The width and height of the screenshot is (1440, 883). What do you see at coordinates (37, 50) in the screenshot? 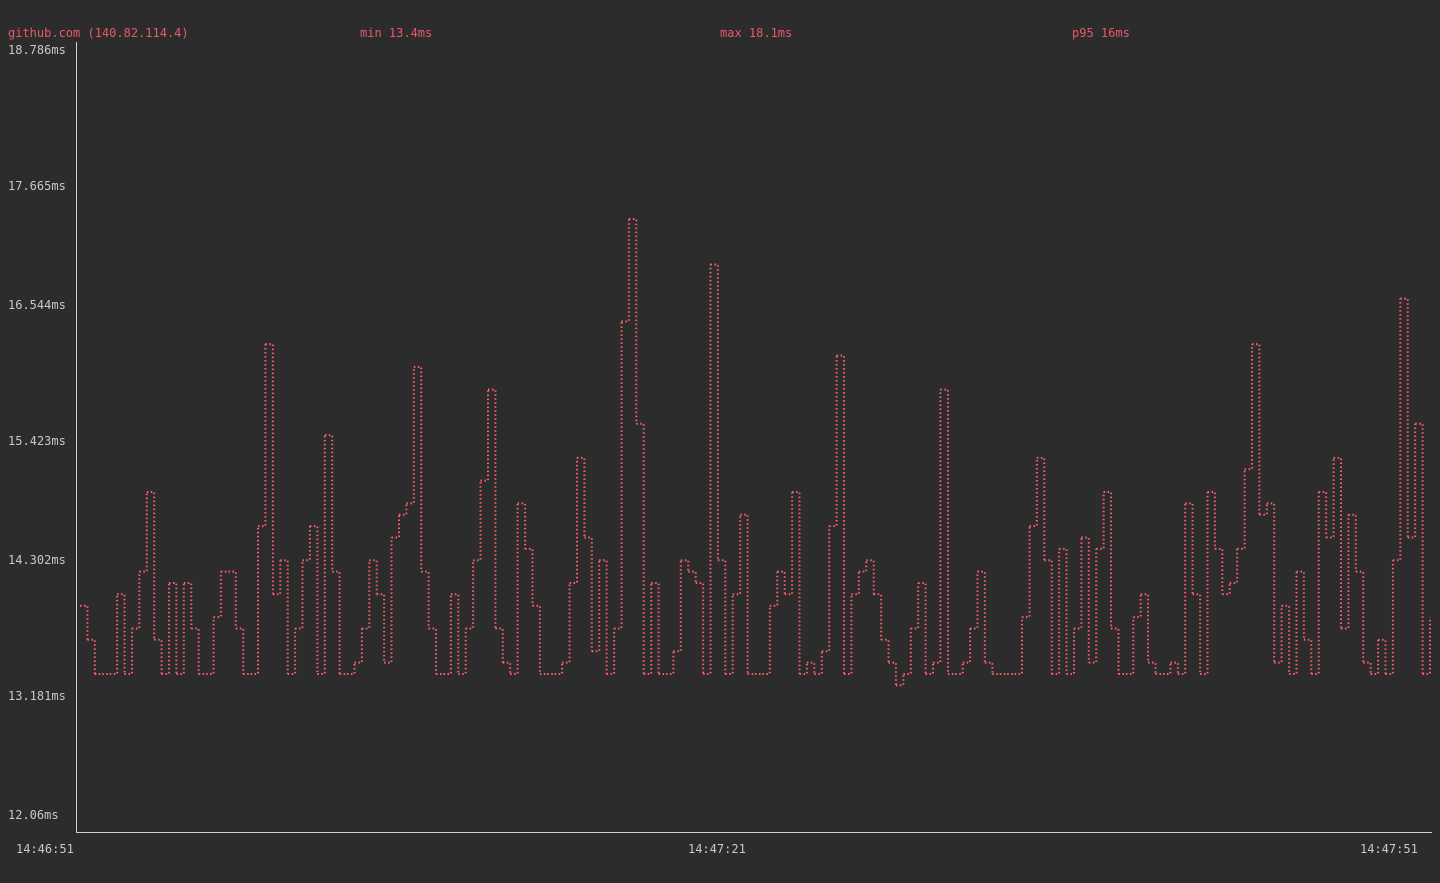
I see `y-tick-label: 18.786ms` at bounding box center [37, 50].